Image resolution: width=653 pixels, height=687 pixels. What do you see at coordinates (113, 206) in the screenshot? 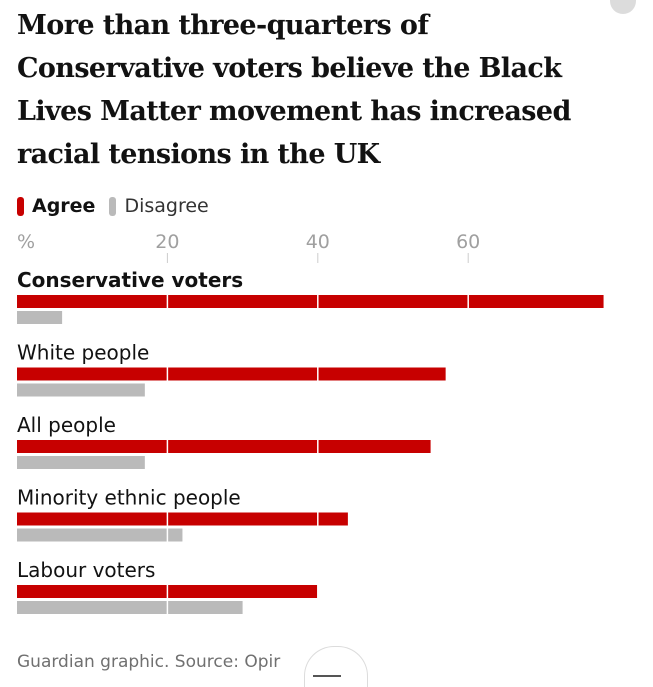
I see `legend-swatch-disagree` at bounding box center [113, 206].